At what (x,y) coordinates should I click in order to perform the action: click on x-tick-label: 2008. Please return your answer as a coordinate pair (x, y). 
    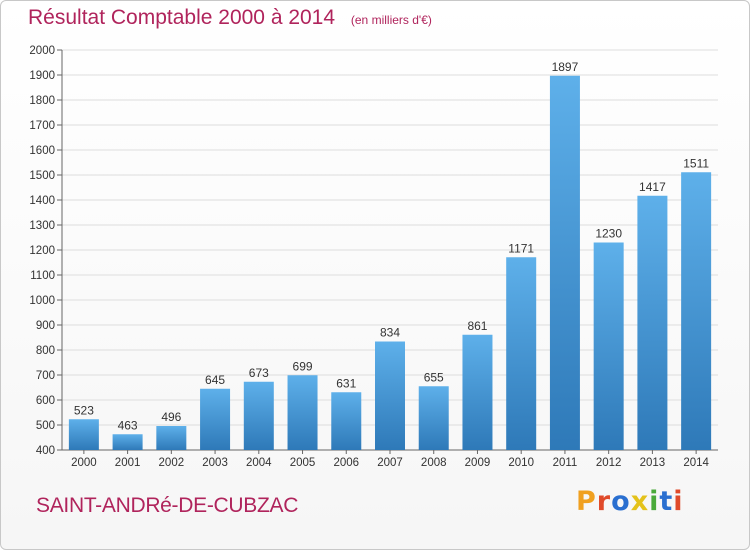
    Looking at the image, I should click on (434, 463).